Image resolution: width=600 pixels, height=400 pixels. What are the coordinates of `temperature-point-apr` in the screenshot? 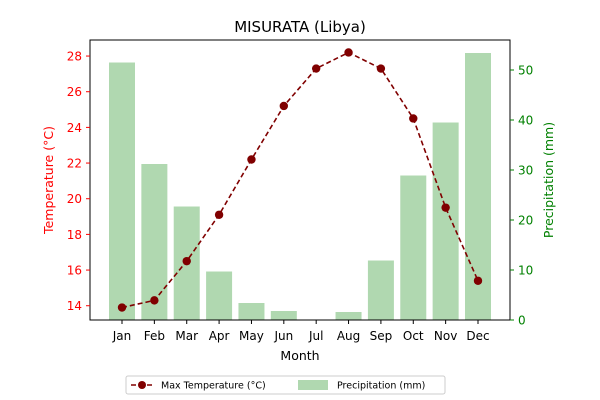 It's located at (219, 214).